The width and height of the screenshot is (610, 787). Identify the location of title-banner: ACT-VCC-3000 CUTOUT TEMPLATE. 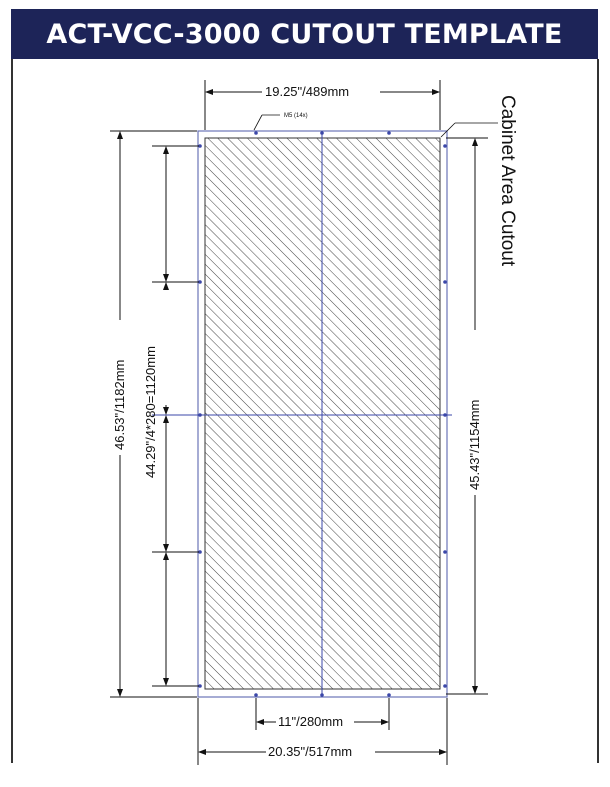
(304, 34).